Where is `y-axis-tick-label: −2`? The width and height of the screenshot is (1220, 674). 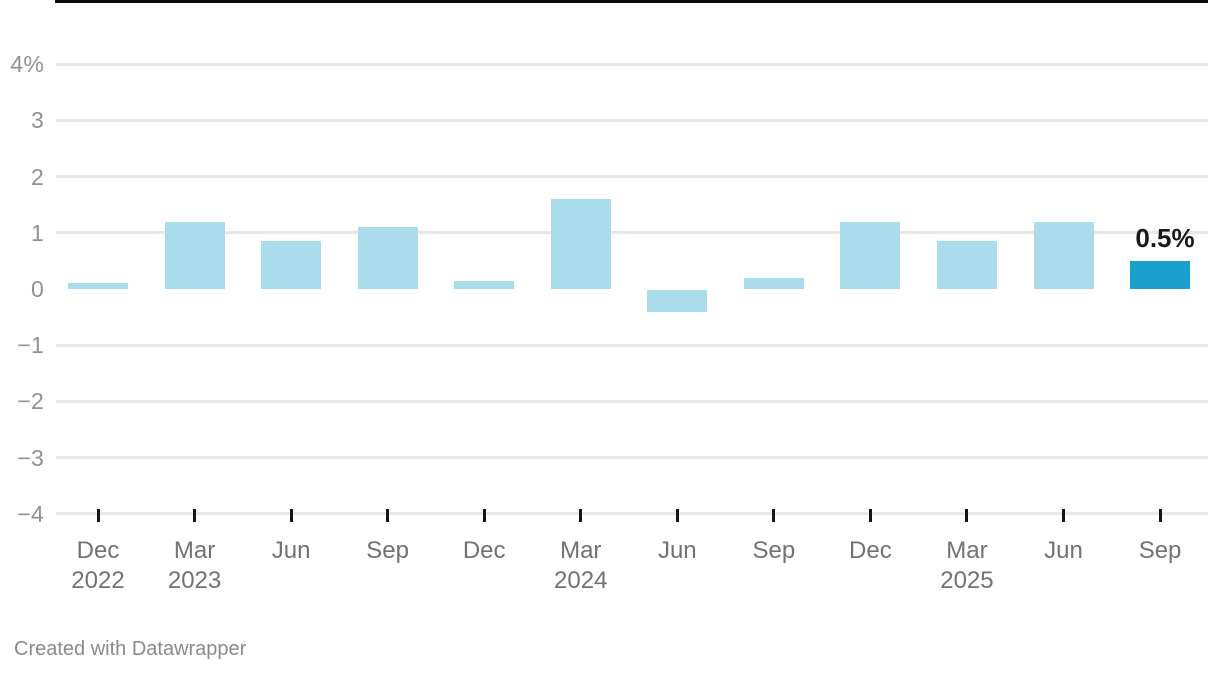
y-axis-tick-label: −2 is located at coordinates (30, 401).